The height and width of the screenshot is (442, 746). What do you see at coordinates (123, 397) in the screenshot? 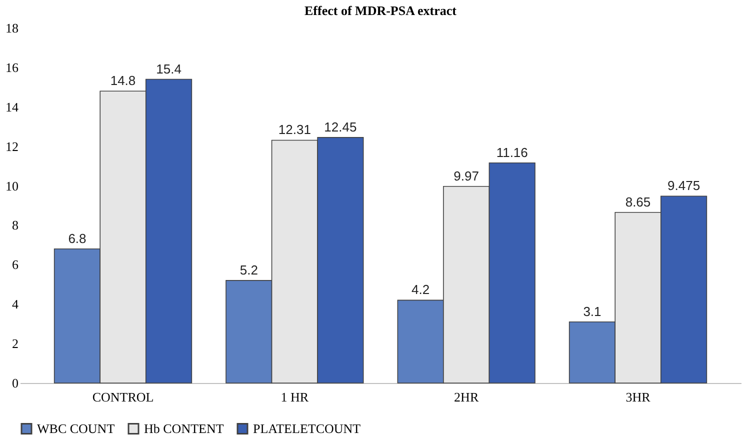
I see `x-tick-label: CONTROL` at bounding box center [123, 397].